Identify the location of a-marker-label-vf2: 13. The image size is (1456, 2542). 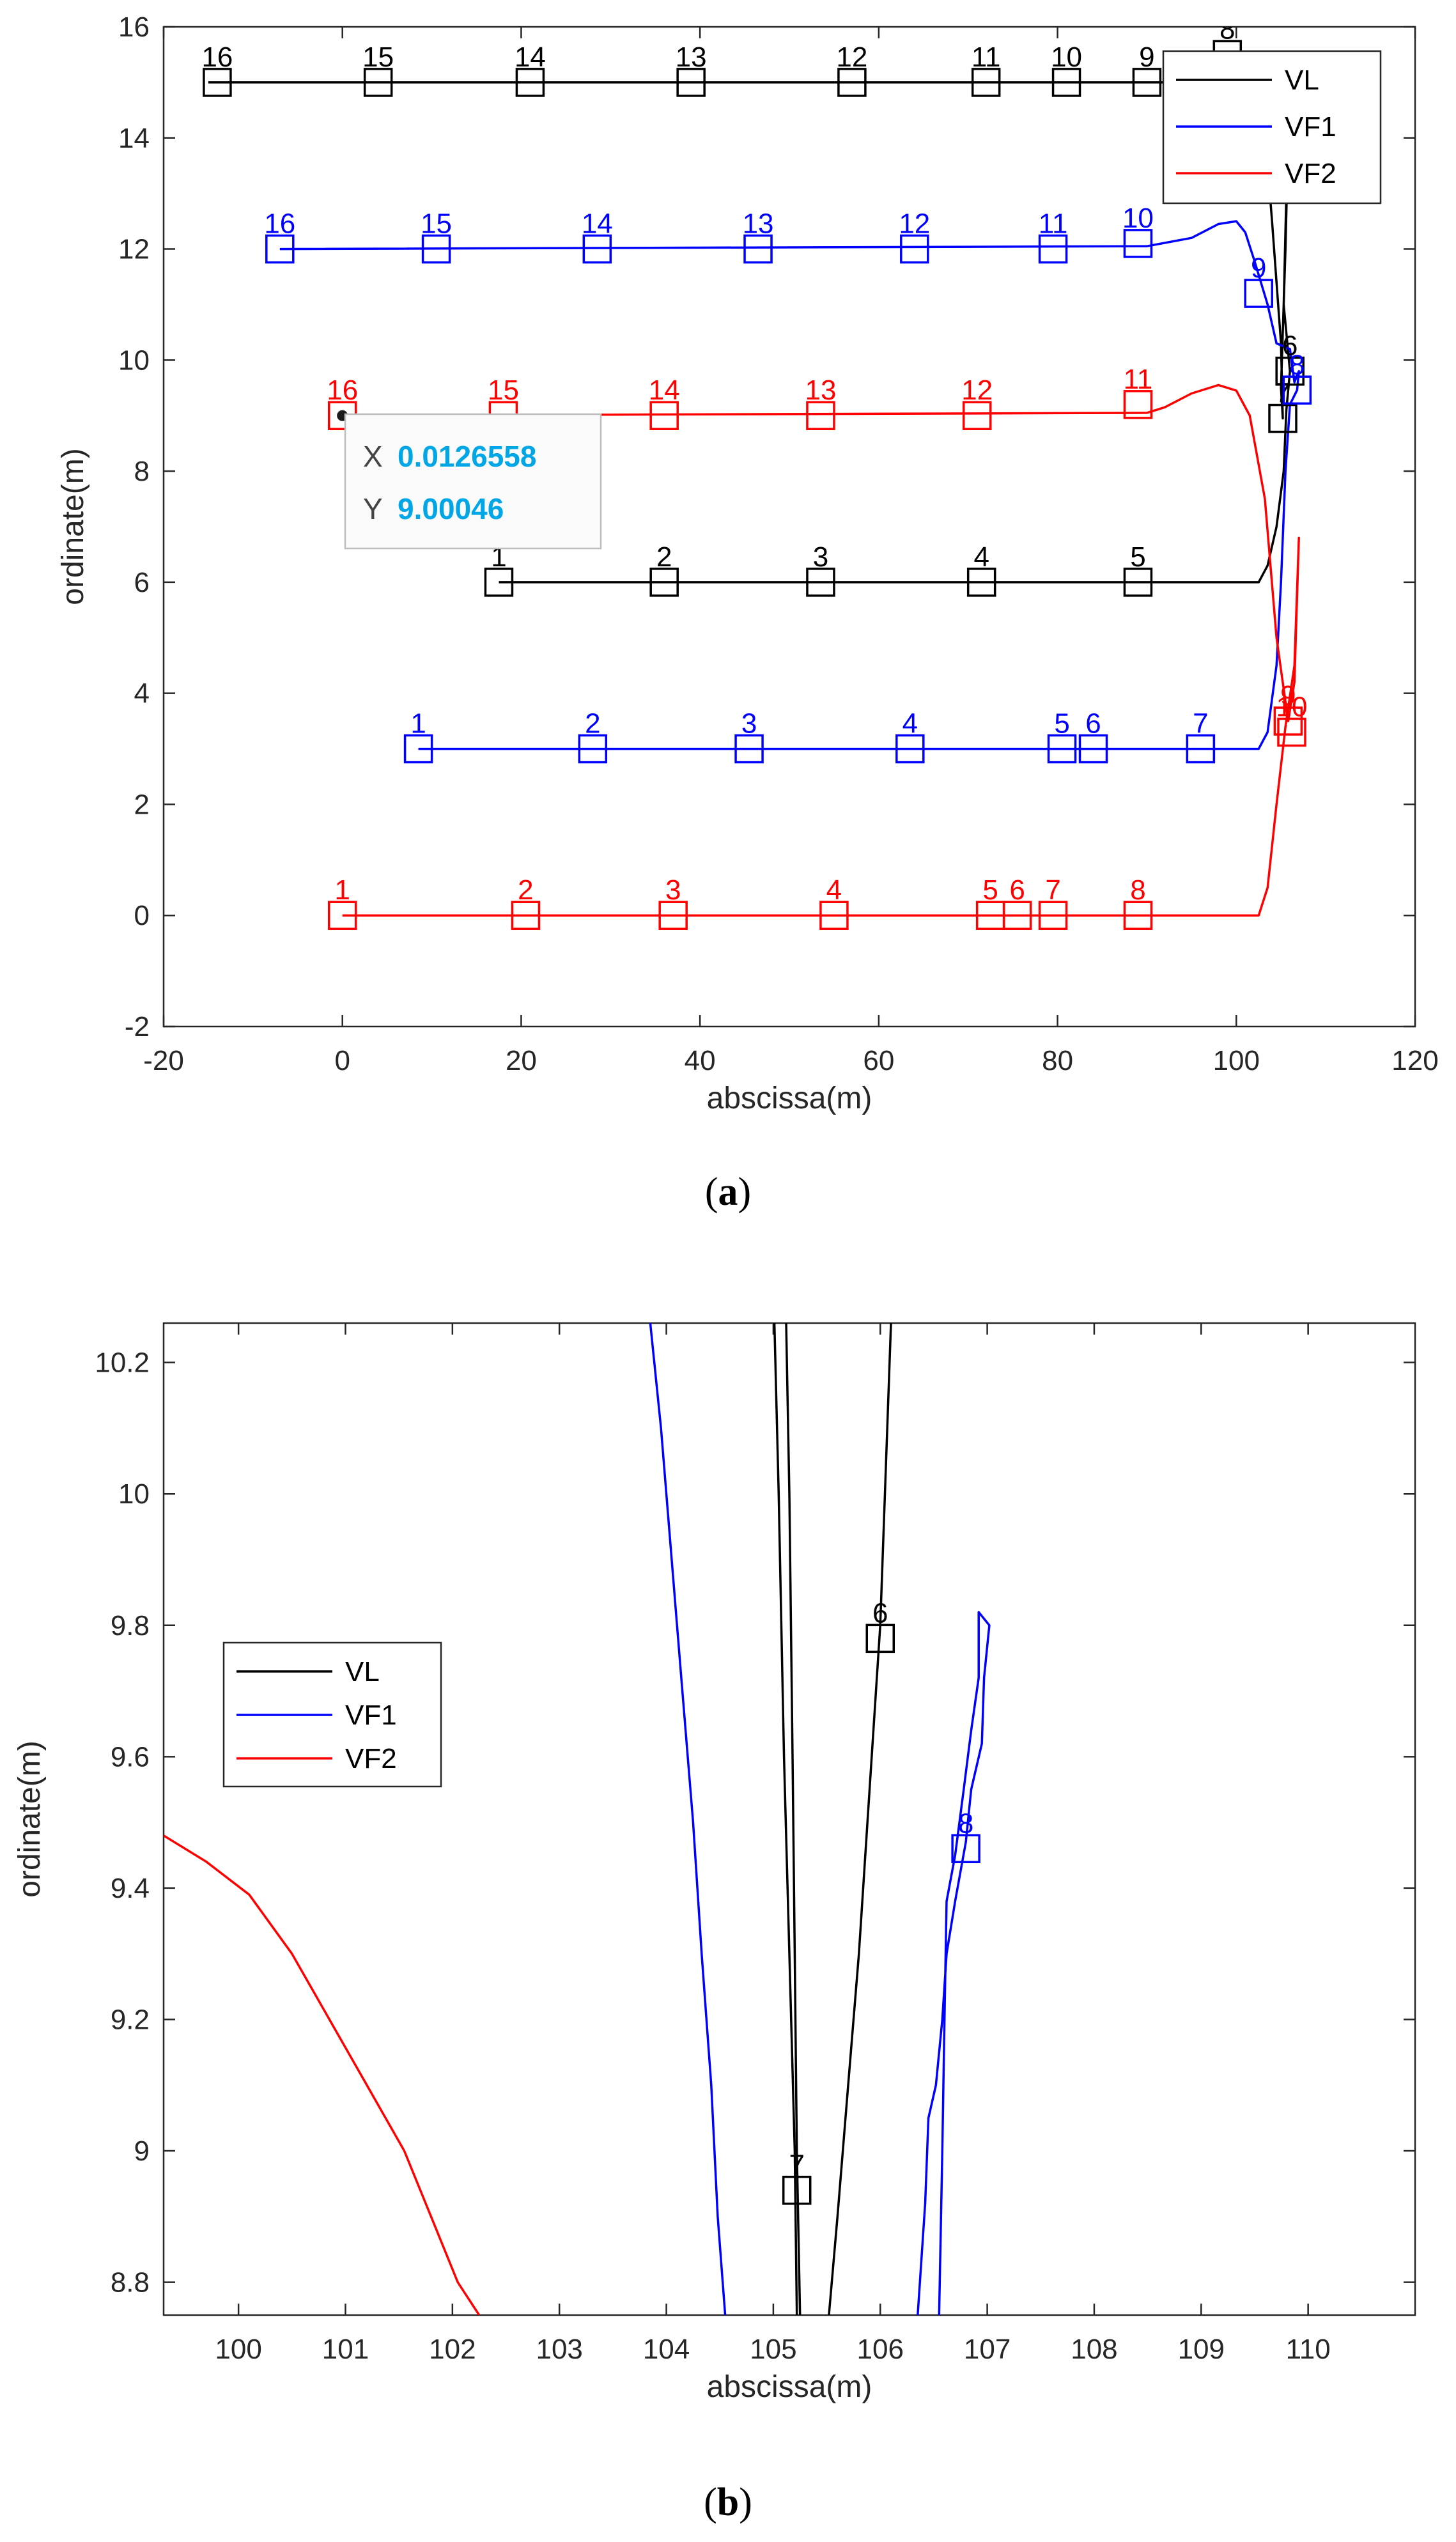
(820, 390).